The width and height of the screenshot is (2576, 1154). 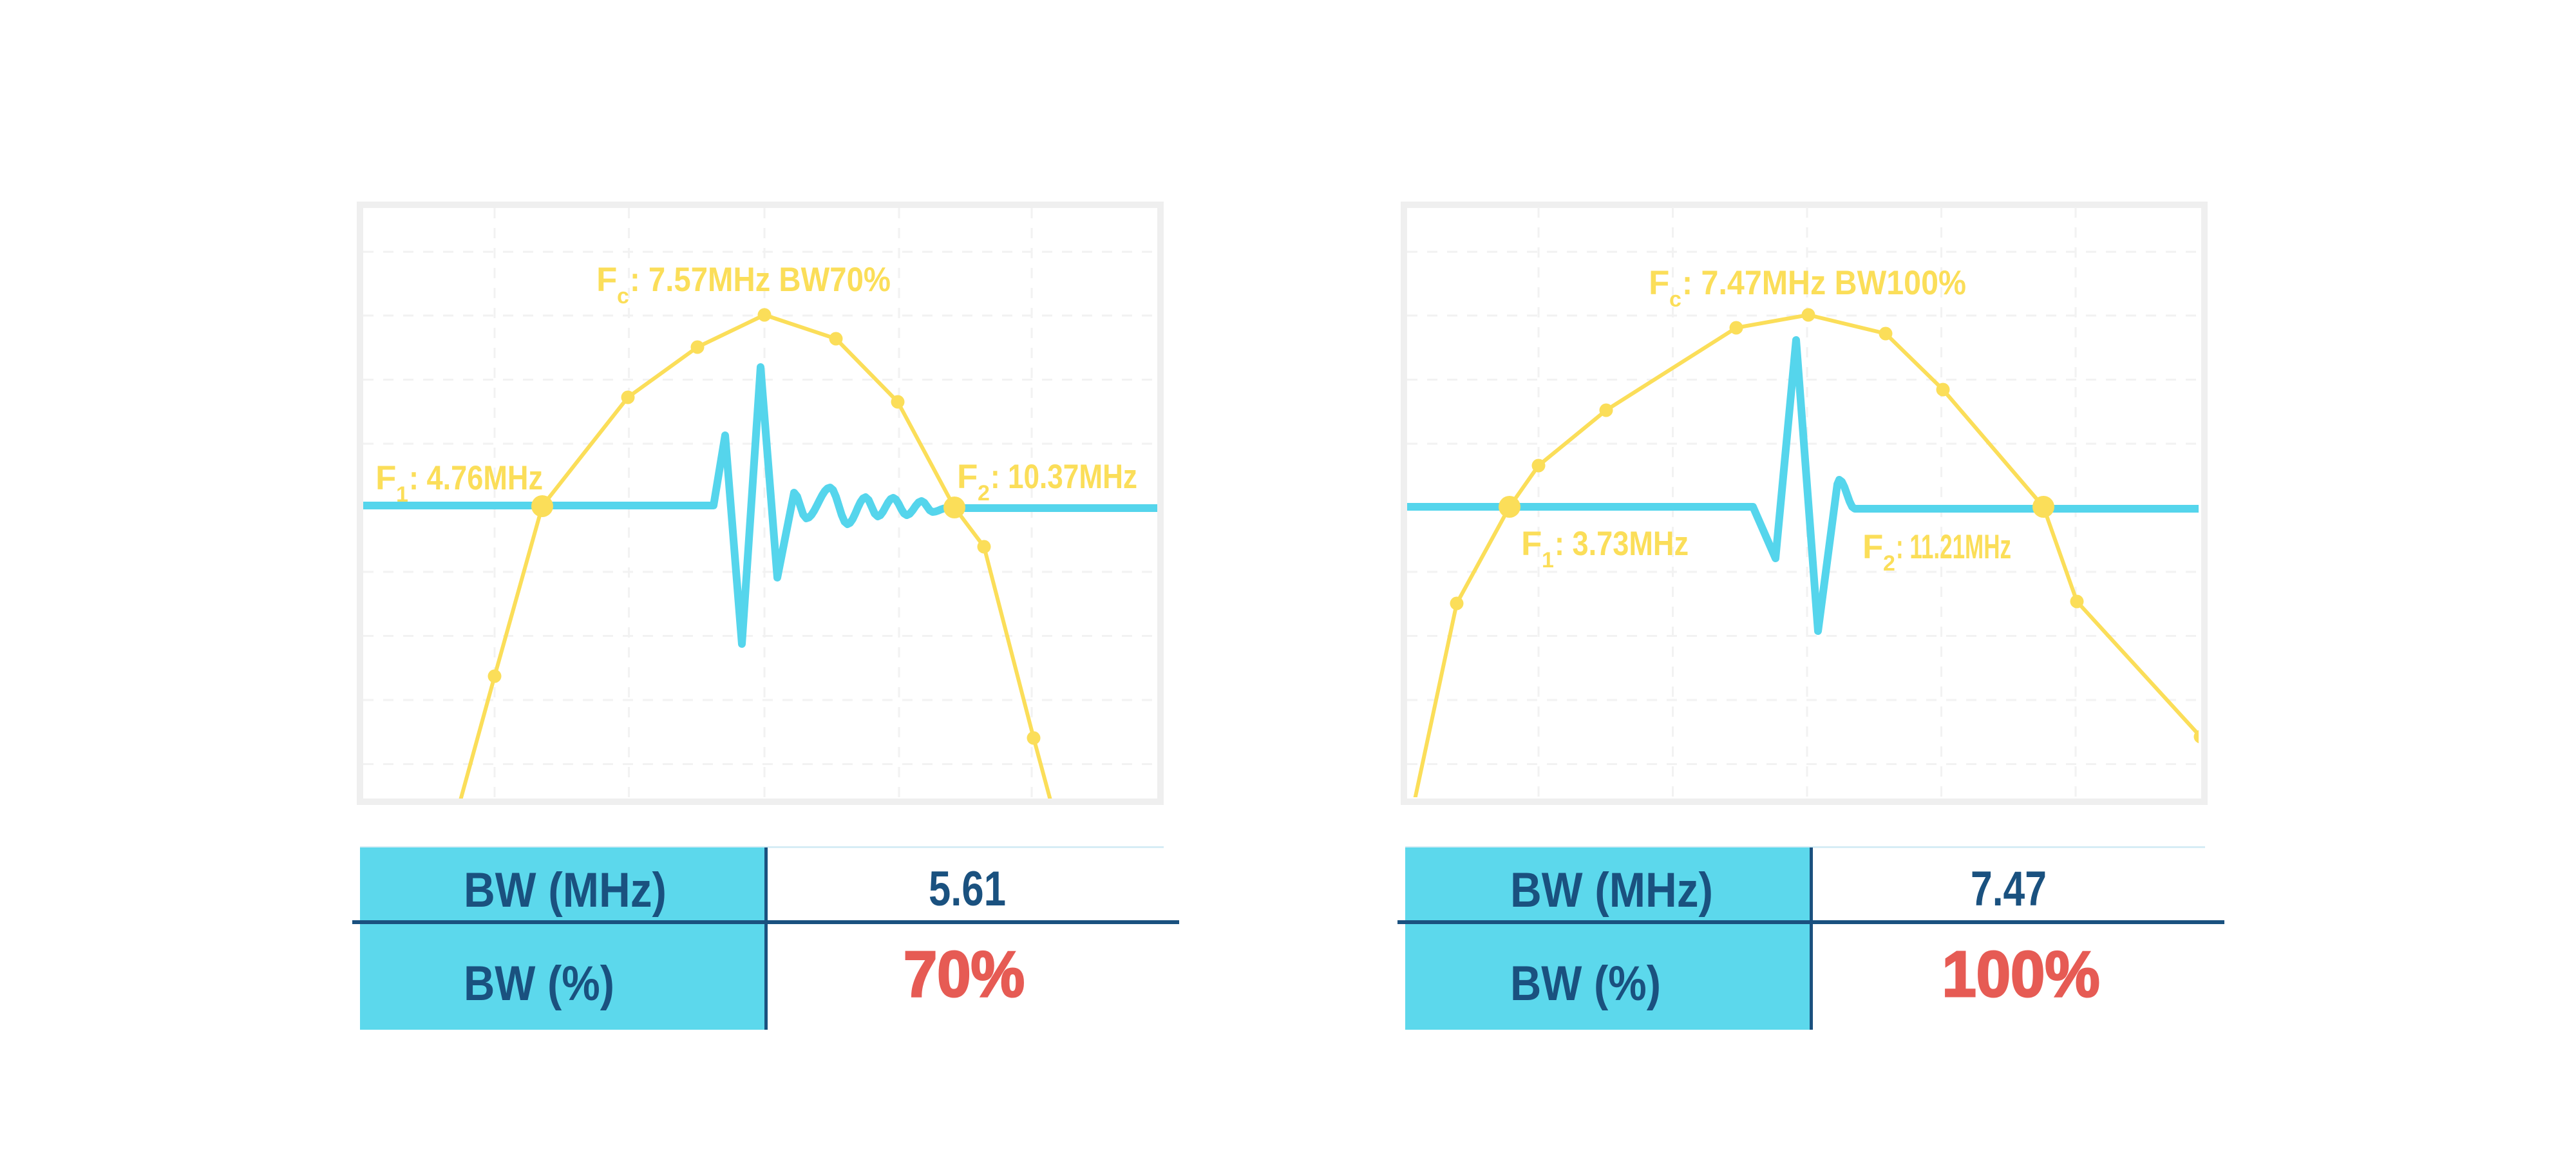 What do you see at coordinates (476, 478) in the screenshot?
I see `svg-text:: 4.76MHz: : 4.76MHz` at bounding box center [476, 478].